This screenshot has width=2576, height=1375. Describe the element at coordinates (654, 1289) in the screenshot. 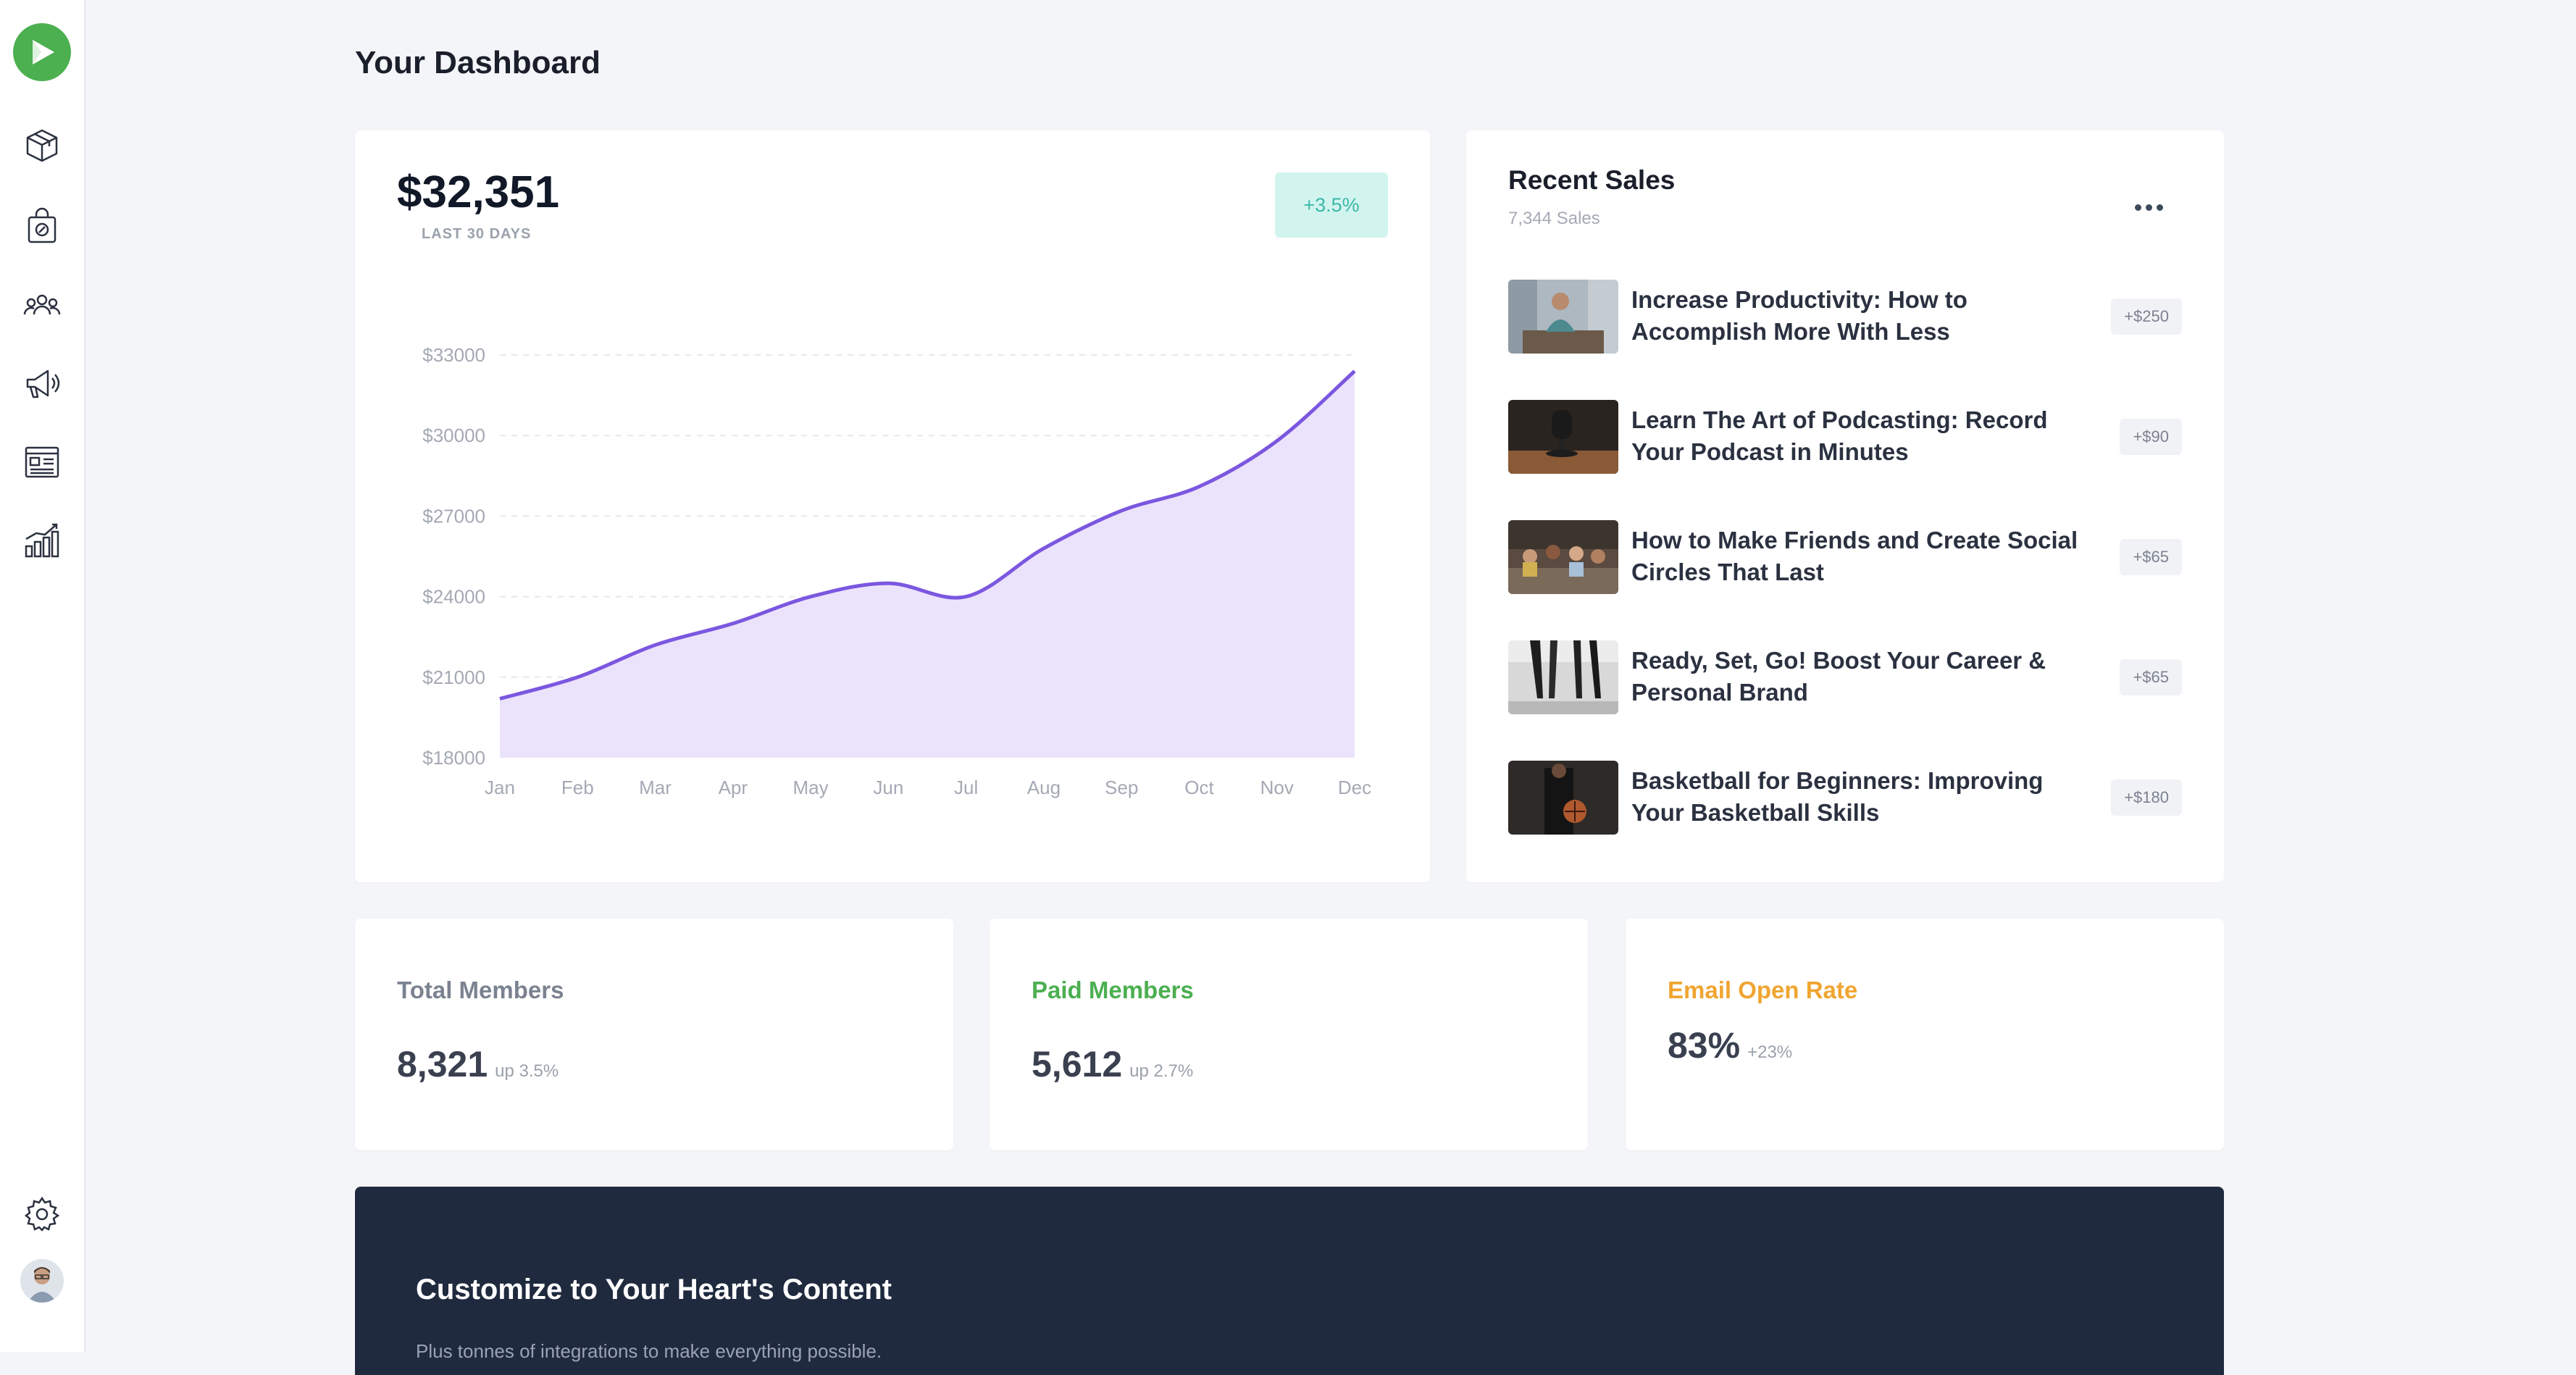

I see `banner-title: Customize to Your Heart's Content` at that location.